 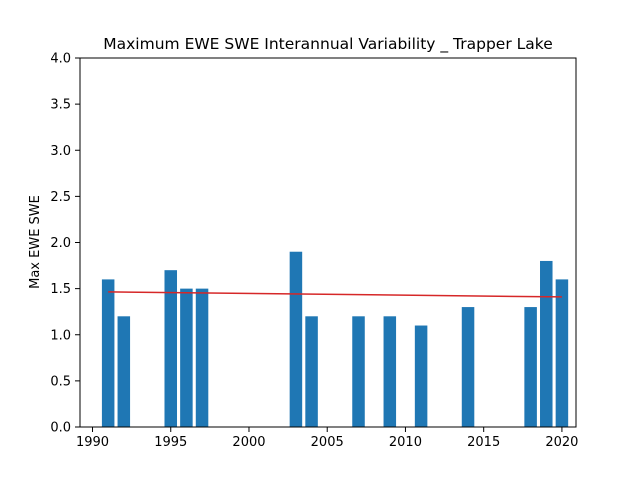 What do you see at coordinates (468, 367) in the screenshot?
I see `bar-2014` at bounding box center [468, 367].